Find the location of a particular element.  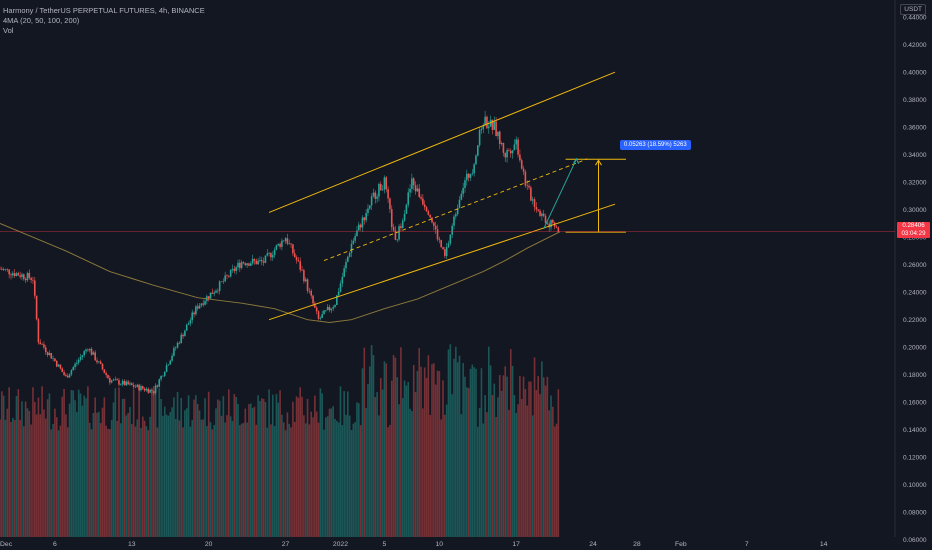

ma-indicator-label: 4MA (20, 50, 100, 200) is located at coordinates (41, 20).